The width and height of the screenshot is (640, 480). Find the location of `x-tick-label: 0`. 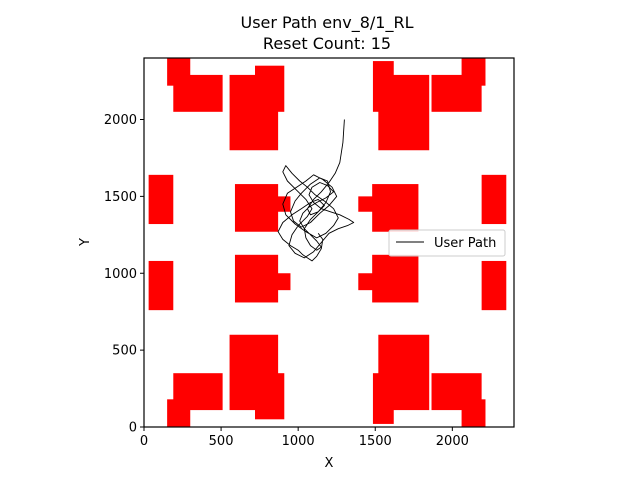

x-tick-label: 0 is located at coordinates (144, 441).